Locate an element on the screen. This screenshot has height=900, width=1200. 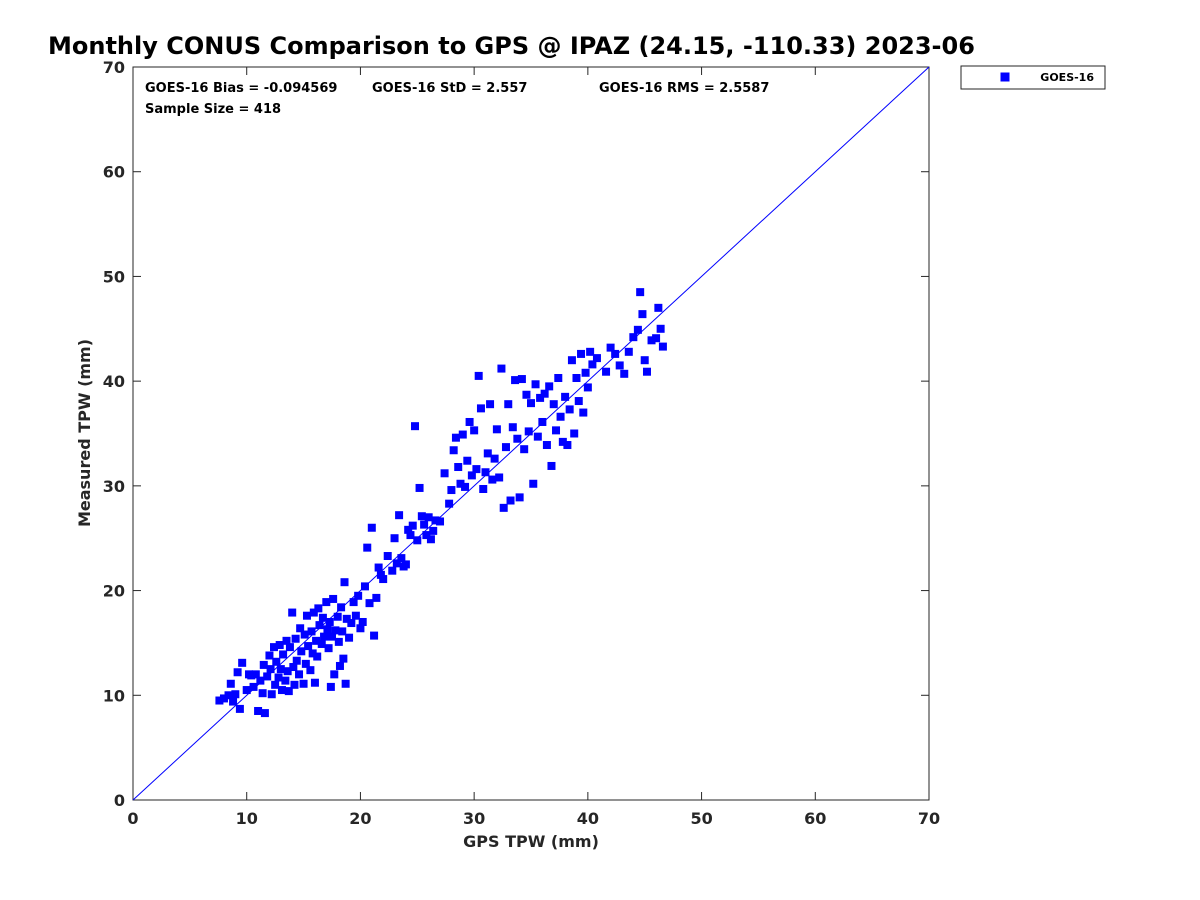
x-tick-label: 0 is located at coordinates (132, 818).